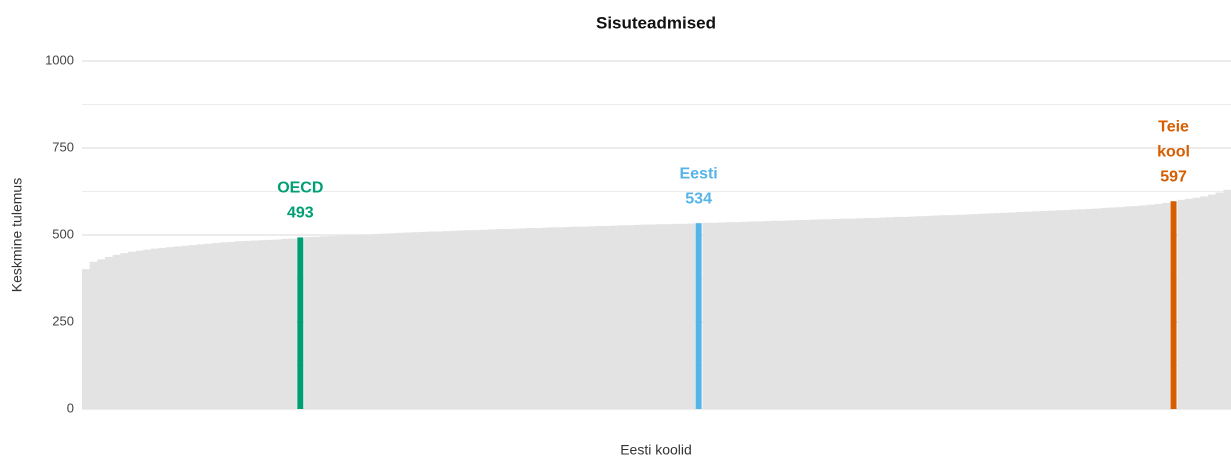 The width and height of the screenshot is (1231, 457). What do you see at coordinates (1173, 126) in the screenshot?
I see `highlight-label: Teie` at bounding box center [1173, 126].